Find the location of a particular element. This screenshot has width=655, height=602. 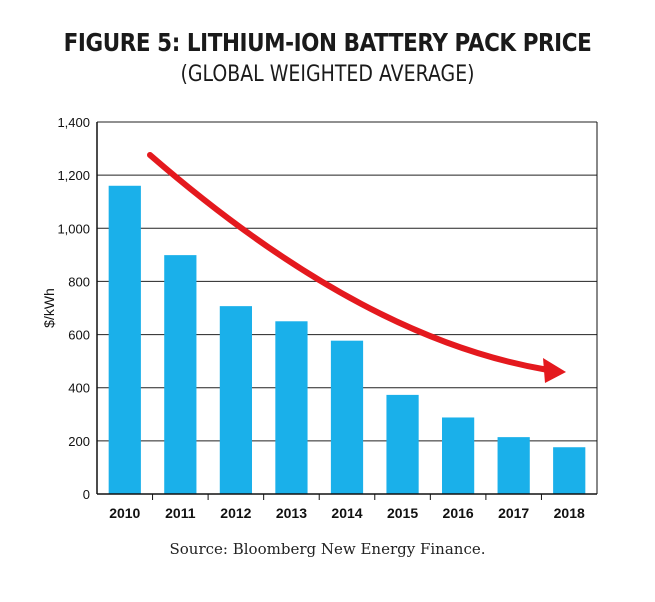

bar-2014 is located at coordinates (347, 417).